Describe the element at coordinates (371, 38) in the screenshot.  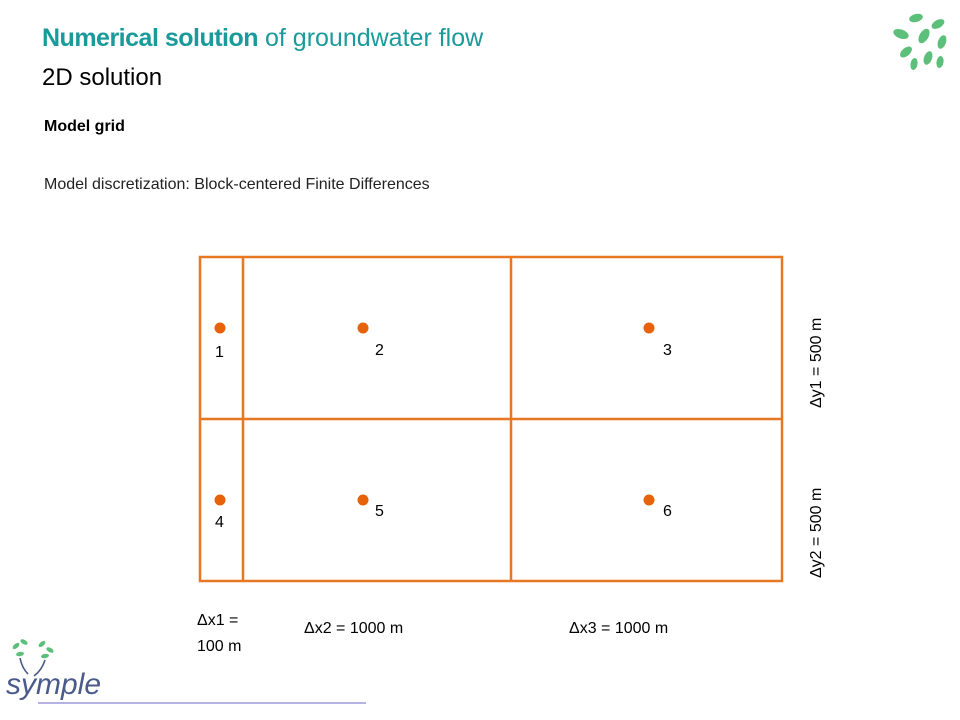
I see `title-rest: of groundwater flow` at that location.